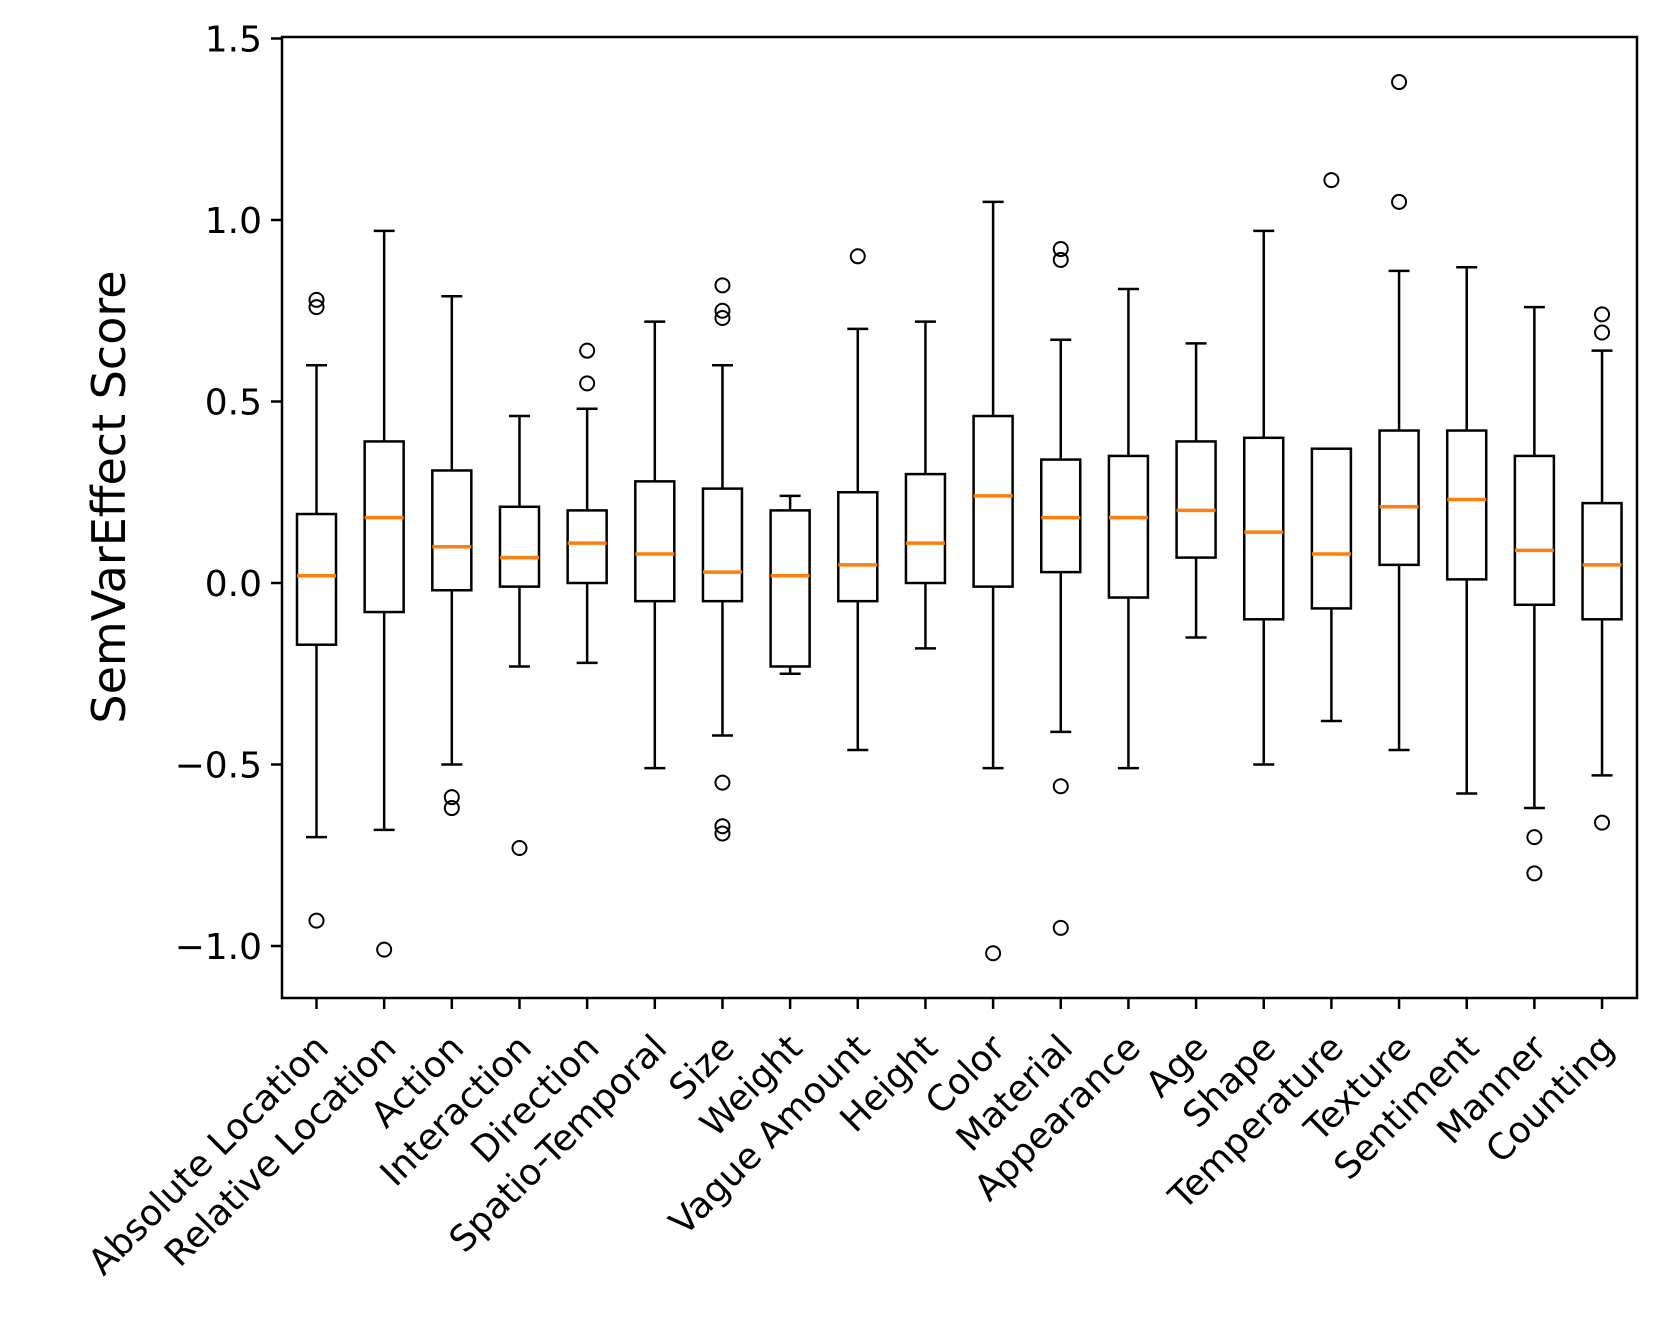  I want to click on y-tick-label: −1.0, so click(218, 947).